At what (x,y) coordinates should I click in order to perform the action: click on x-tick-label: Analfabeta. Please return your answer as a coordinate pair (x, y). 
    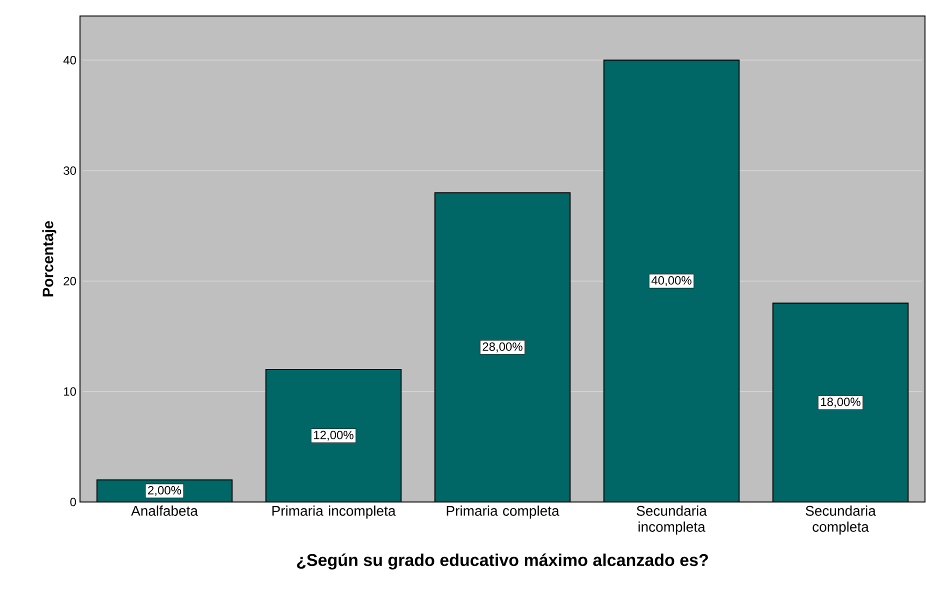
    Looking at the image, I should click on (164, 511).